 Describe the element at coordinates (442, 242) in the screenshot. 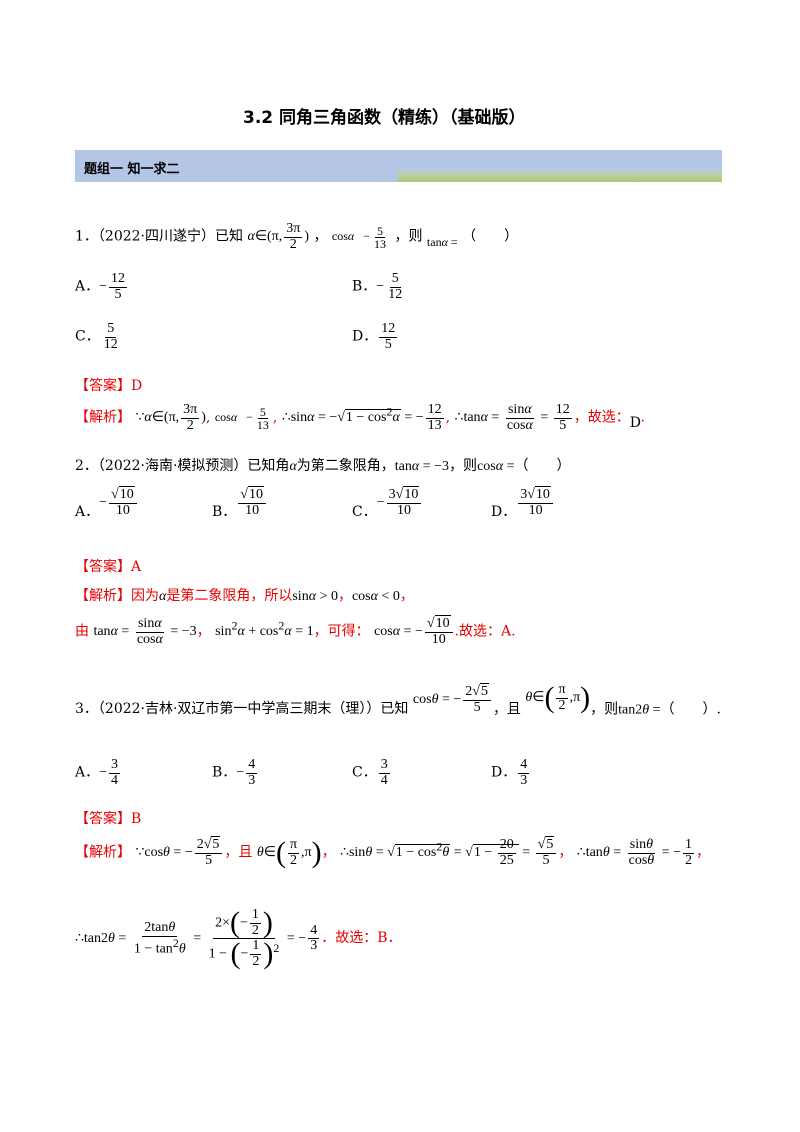

I see `q1-tan-expr: tanα =` at that location.